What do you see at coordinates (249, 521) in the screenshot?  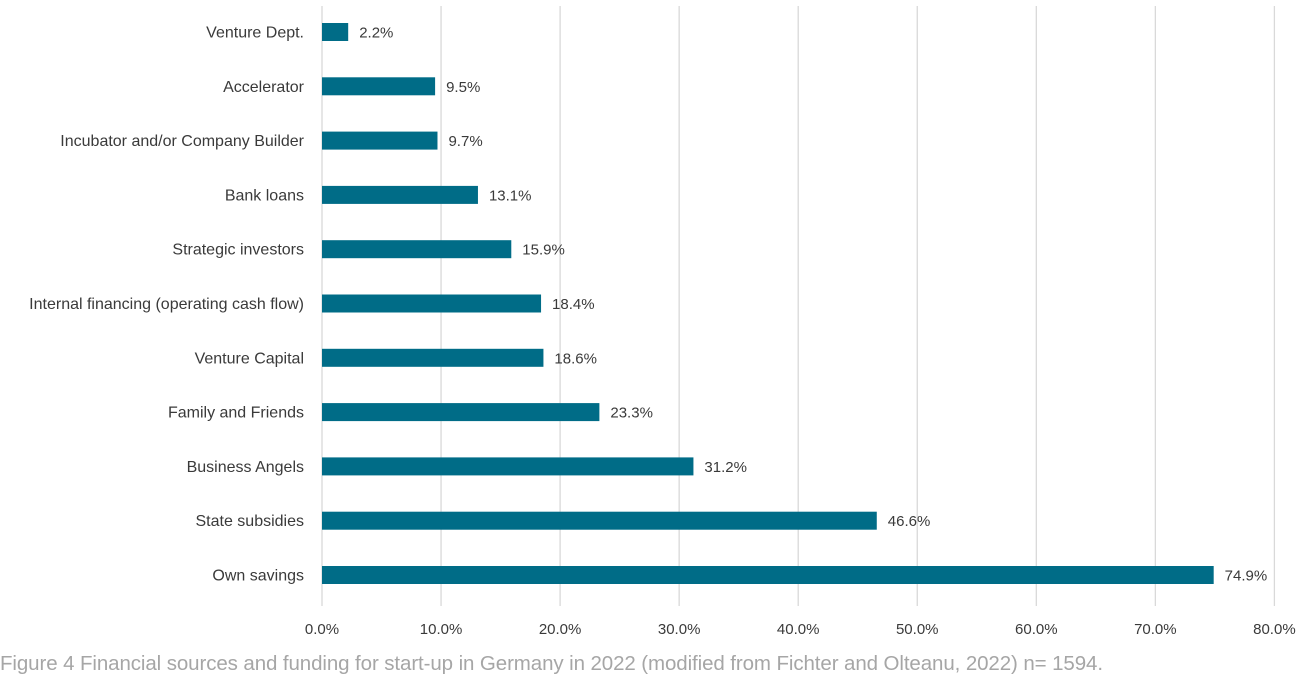 I see `category-label: State subsidies` at bounding box center [249, 521].